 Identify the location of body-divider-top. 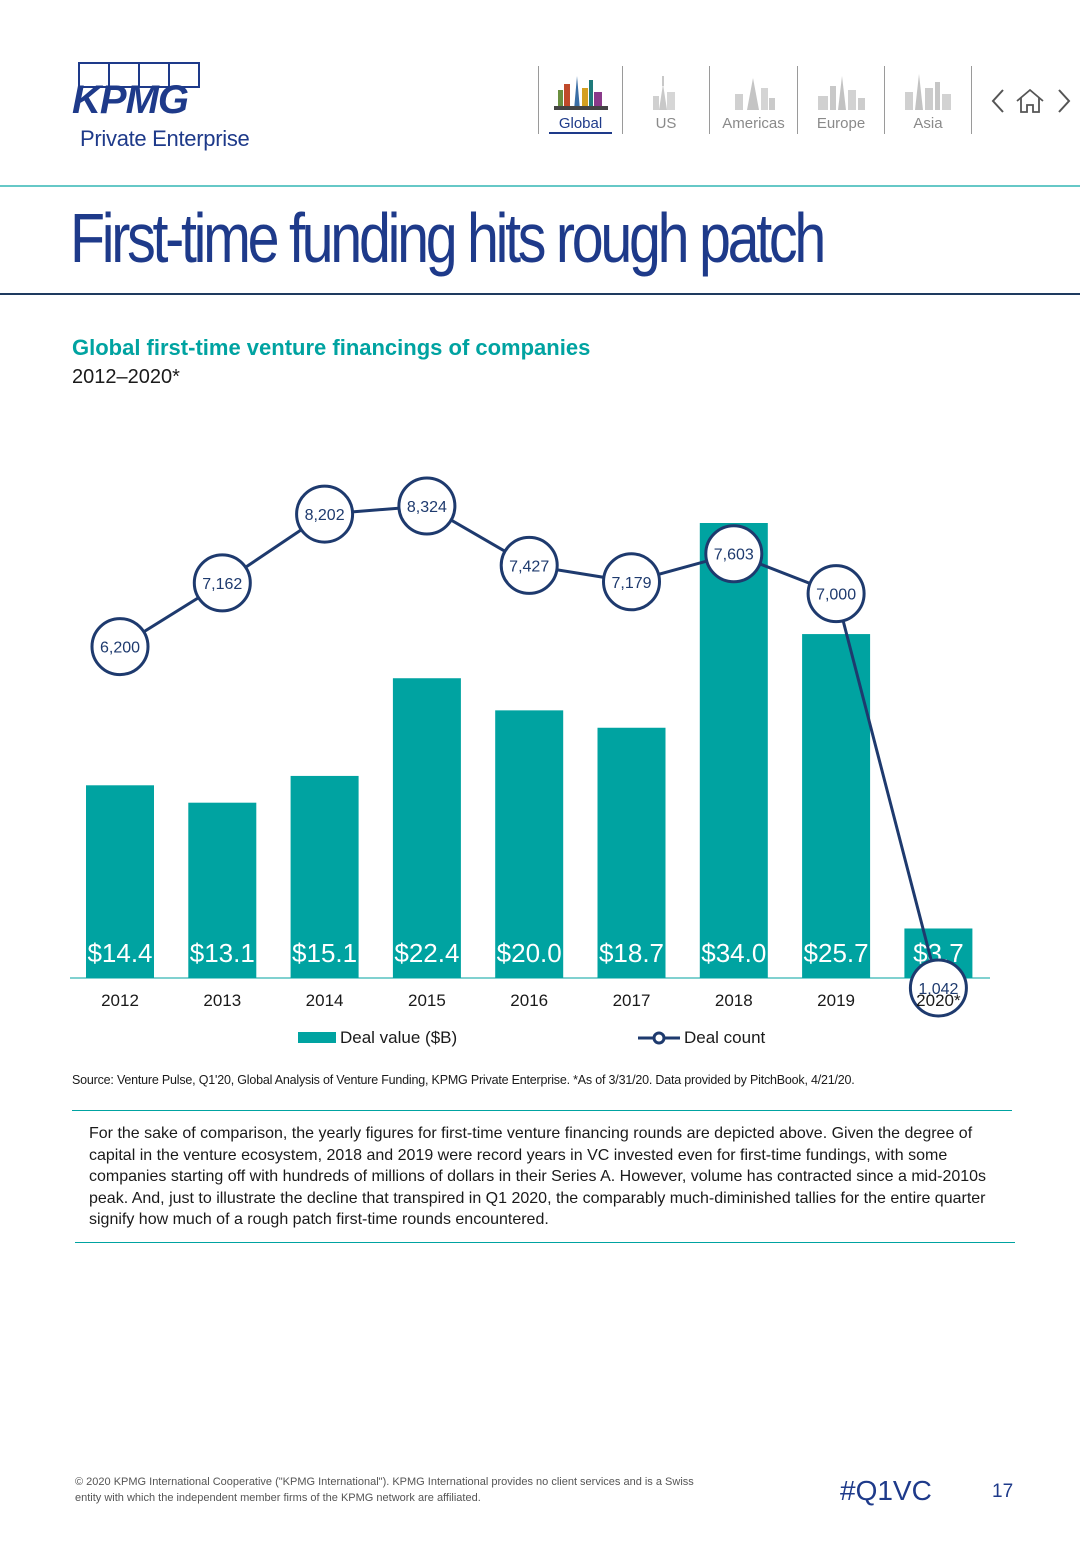
(542, 1110).